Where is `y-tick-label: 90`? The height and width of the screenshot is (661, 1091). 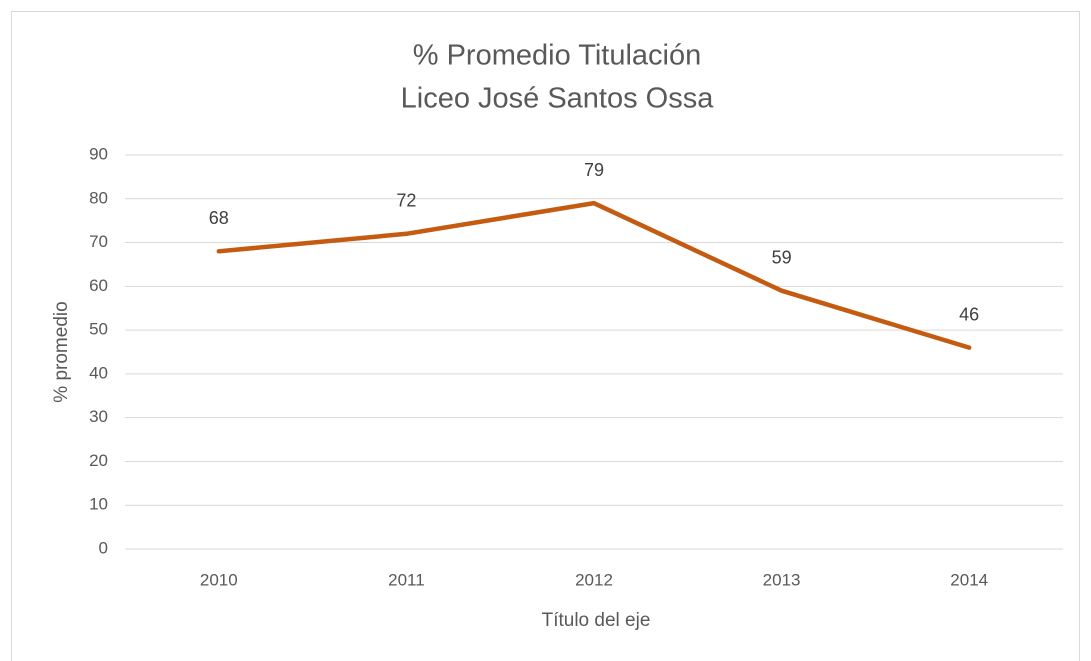
y-tick-label: 90 is located at coordinates (98, 153).